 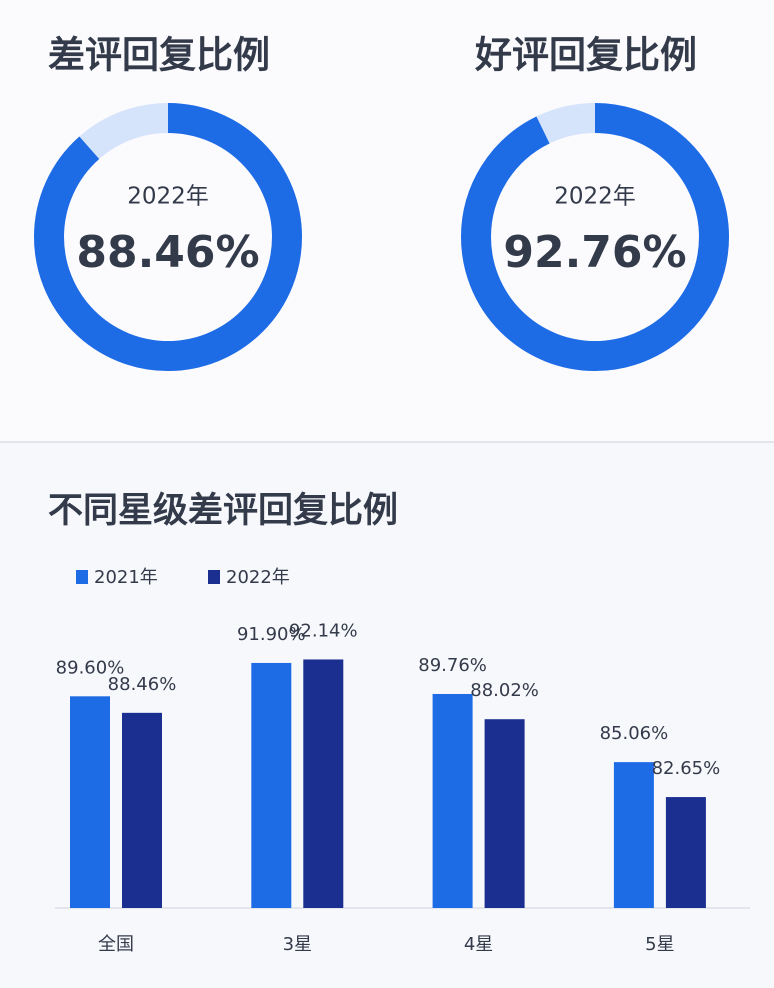 I want to click on legend-label: 2021年, so click(x=126, y=577).